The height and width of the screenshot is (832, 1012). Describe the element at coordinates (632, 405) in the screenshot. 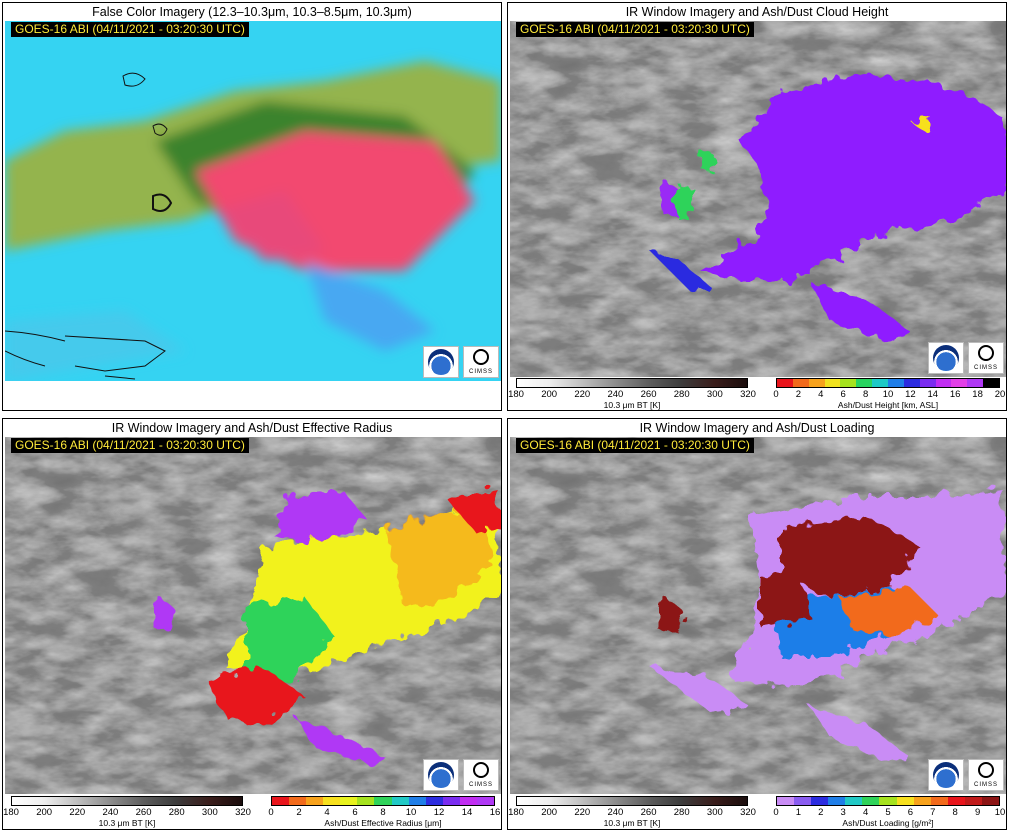

I see `bt-colorbar-label: 10.3 μm BT [K]` at that location.